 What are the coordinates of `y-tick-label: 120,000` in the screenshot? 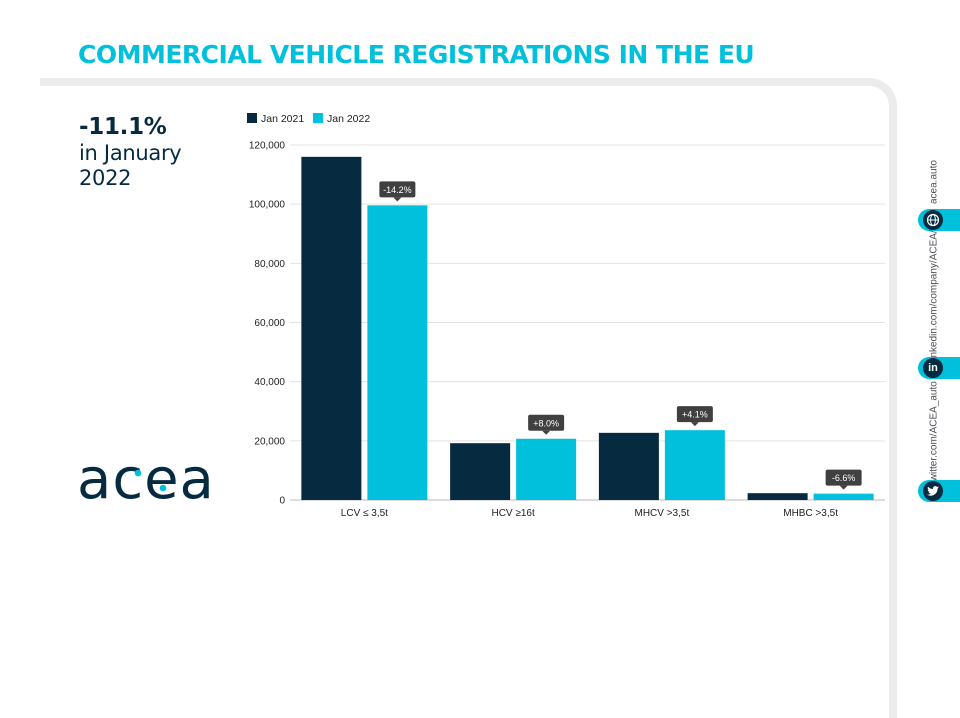 It's located at (267, 146).